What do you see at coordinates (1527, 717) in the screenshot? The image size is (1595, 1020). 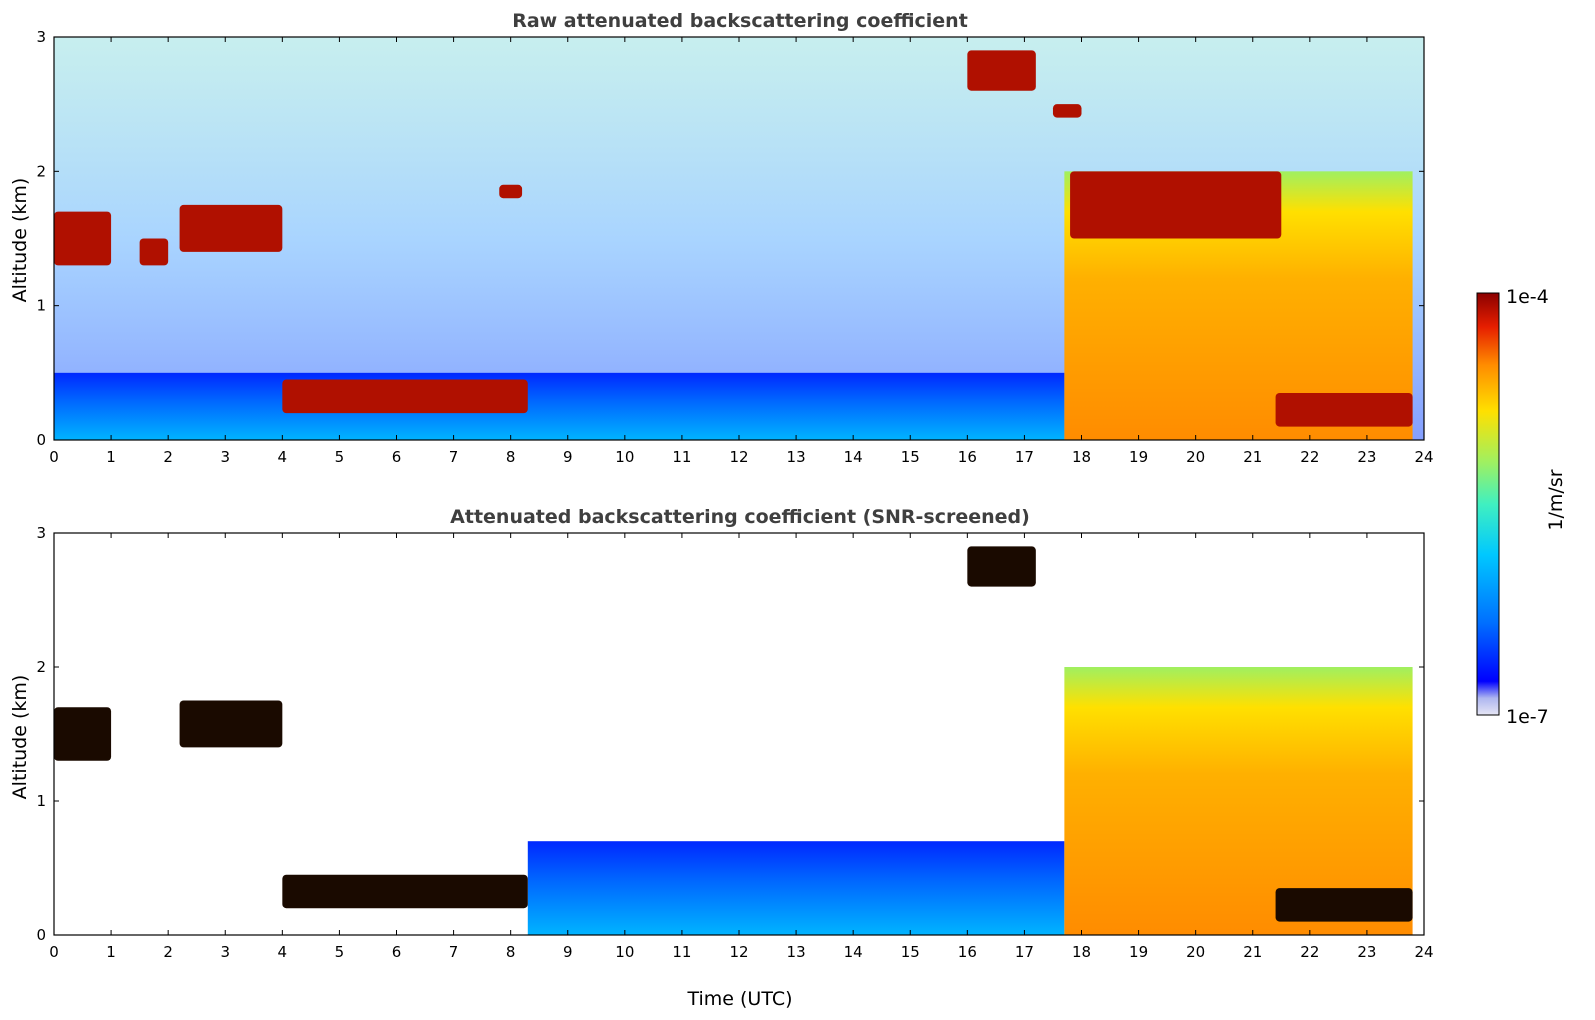 I see `colorbar-min-label: 1e-7` at bounding box center [1527, 717].